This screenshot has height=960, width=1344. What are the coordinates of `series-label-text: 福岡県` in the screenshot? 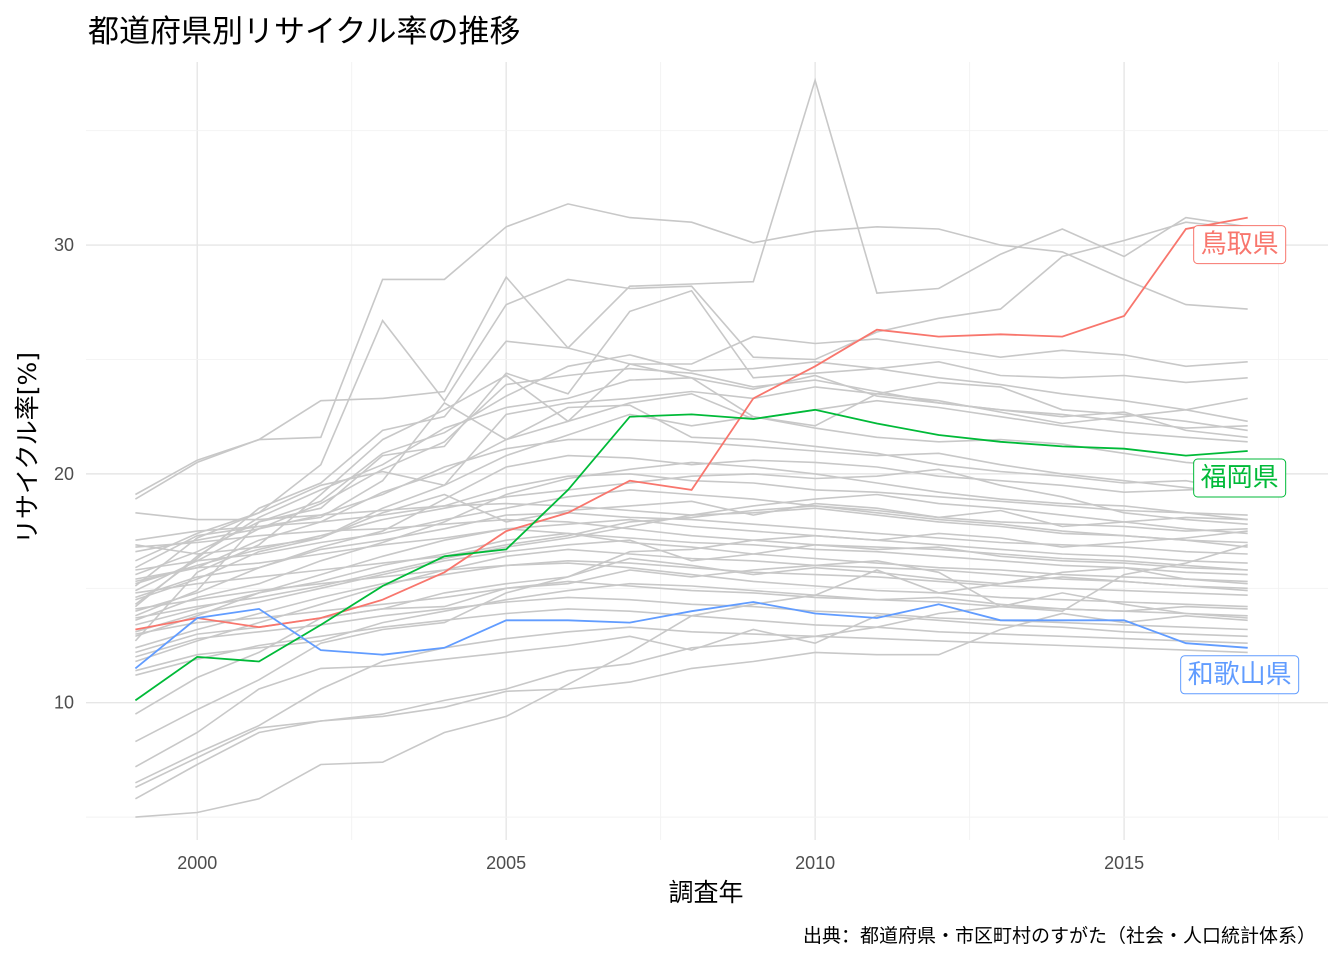 It's located at (1240, 478).